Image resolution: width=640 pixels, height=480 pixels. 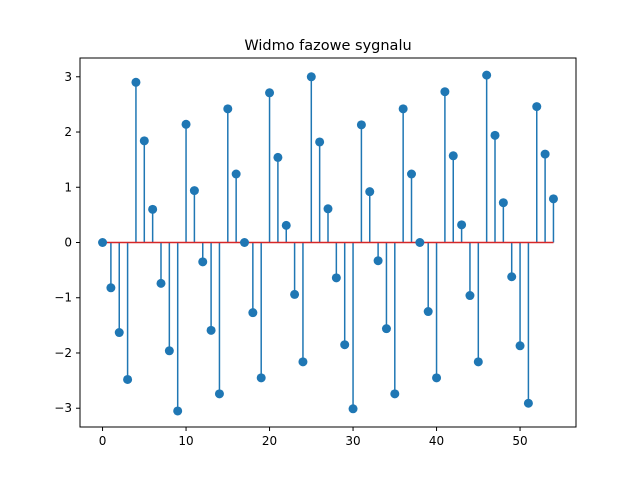 What do you see at coordinates (327, 46) in the screenshot?
I see `chart-title: Widmo fazowe sygnalu` at bounding box center [327, 46].